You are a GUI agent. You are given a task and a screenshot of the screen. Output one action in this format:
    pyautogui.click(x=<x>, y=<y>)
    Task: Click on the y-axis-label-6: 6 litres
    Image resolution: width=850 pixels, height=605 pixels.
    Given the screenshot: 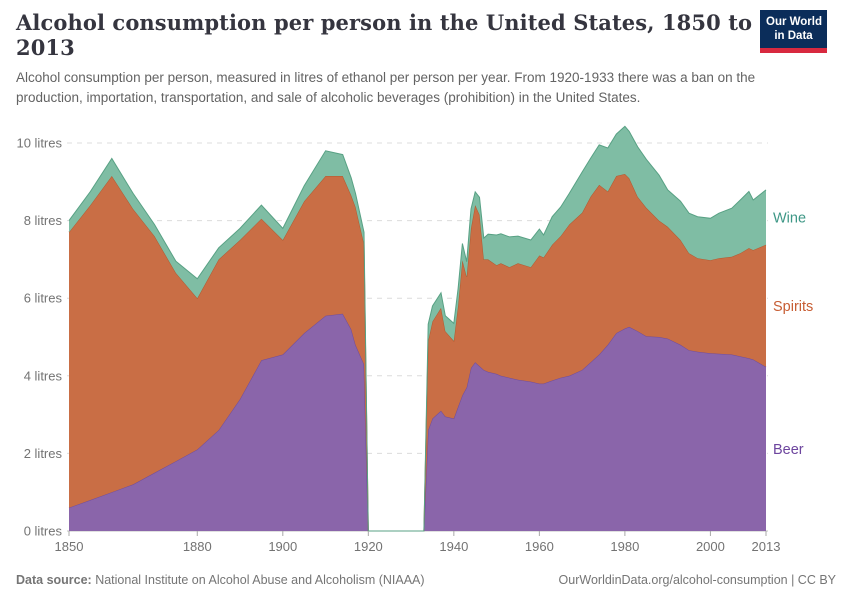 What is the action you would take?
    pyautogui.click(x=43, y=298)
    